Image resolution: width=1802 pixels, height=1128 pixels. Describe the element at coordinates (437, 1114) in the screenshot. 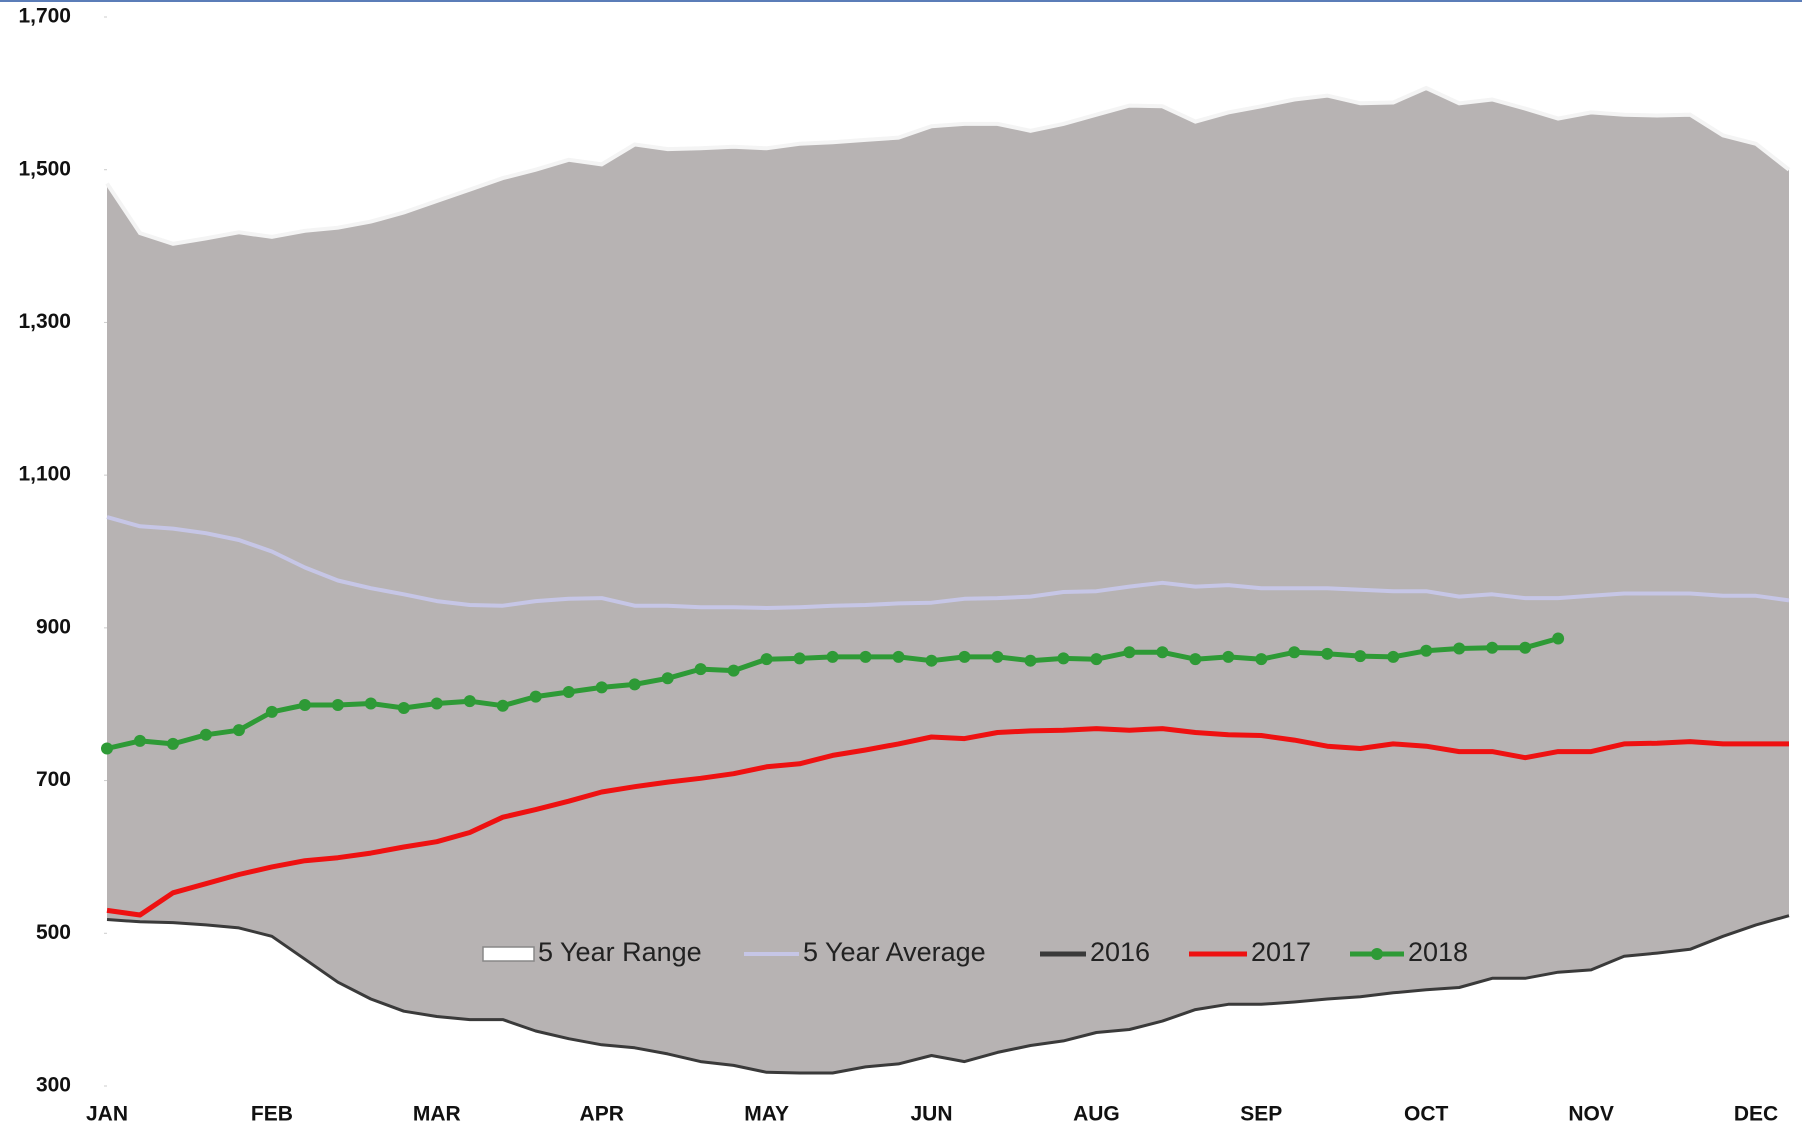

I see `x-tick-label: MAR` at that location.